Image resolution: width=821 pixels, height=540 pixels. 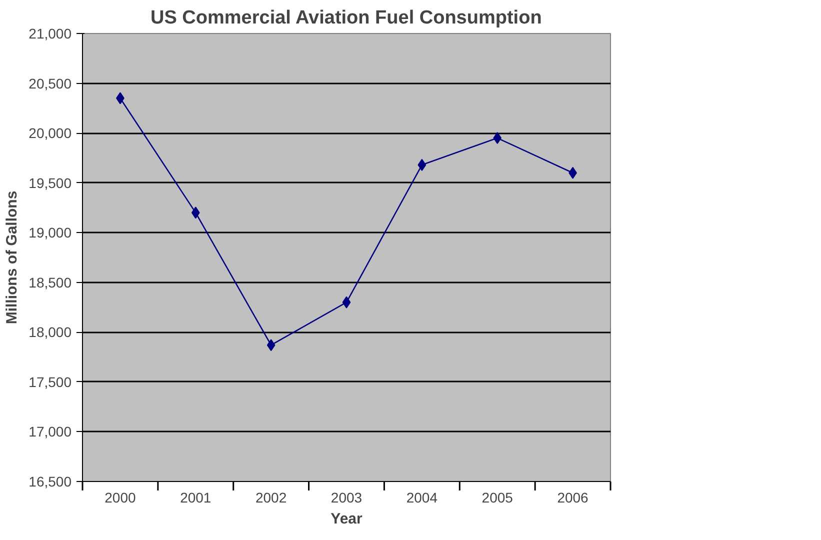 I want to click on x-axis-title: Year, so click(x=346, y=519).